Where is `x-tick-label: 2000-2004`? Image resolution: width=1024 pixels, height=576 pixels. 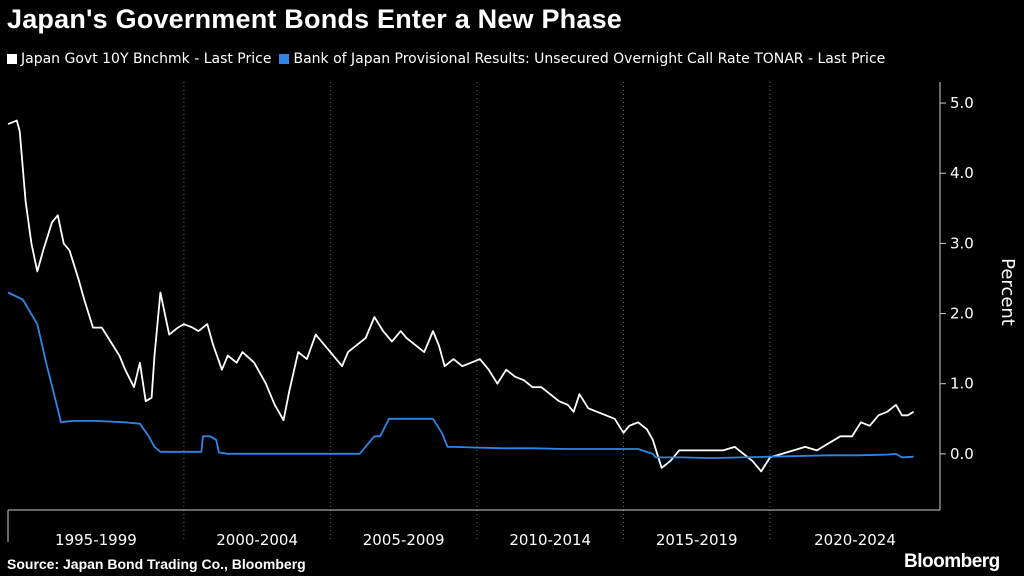
x-tick-label: 2000-2004 is located at coordinates (257, 540).